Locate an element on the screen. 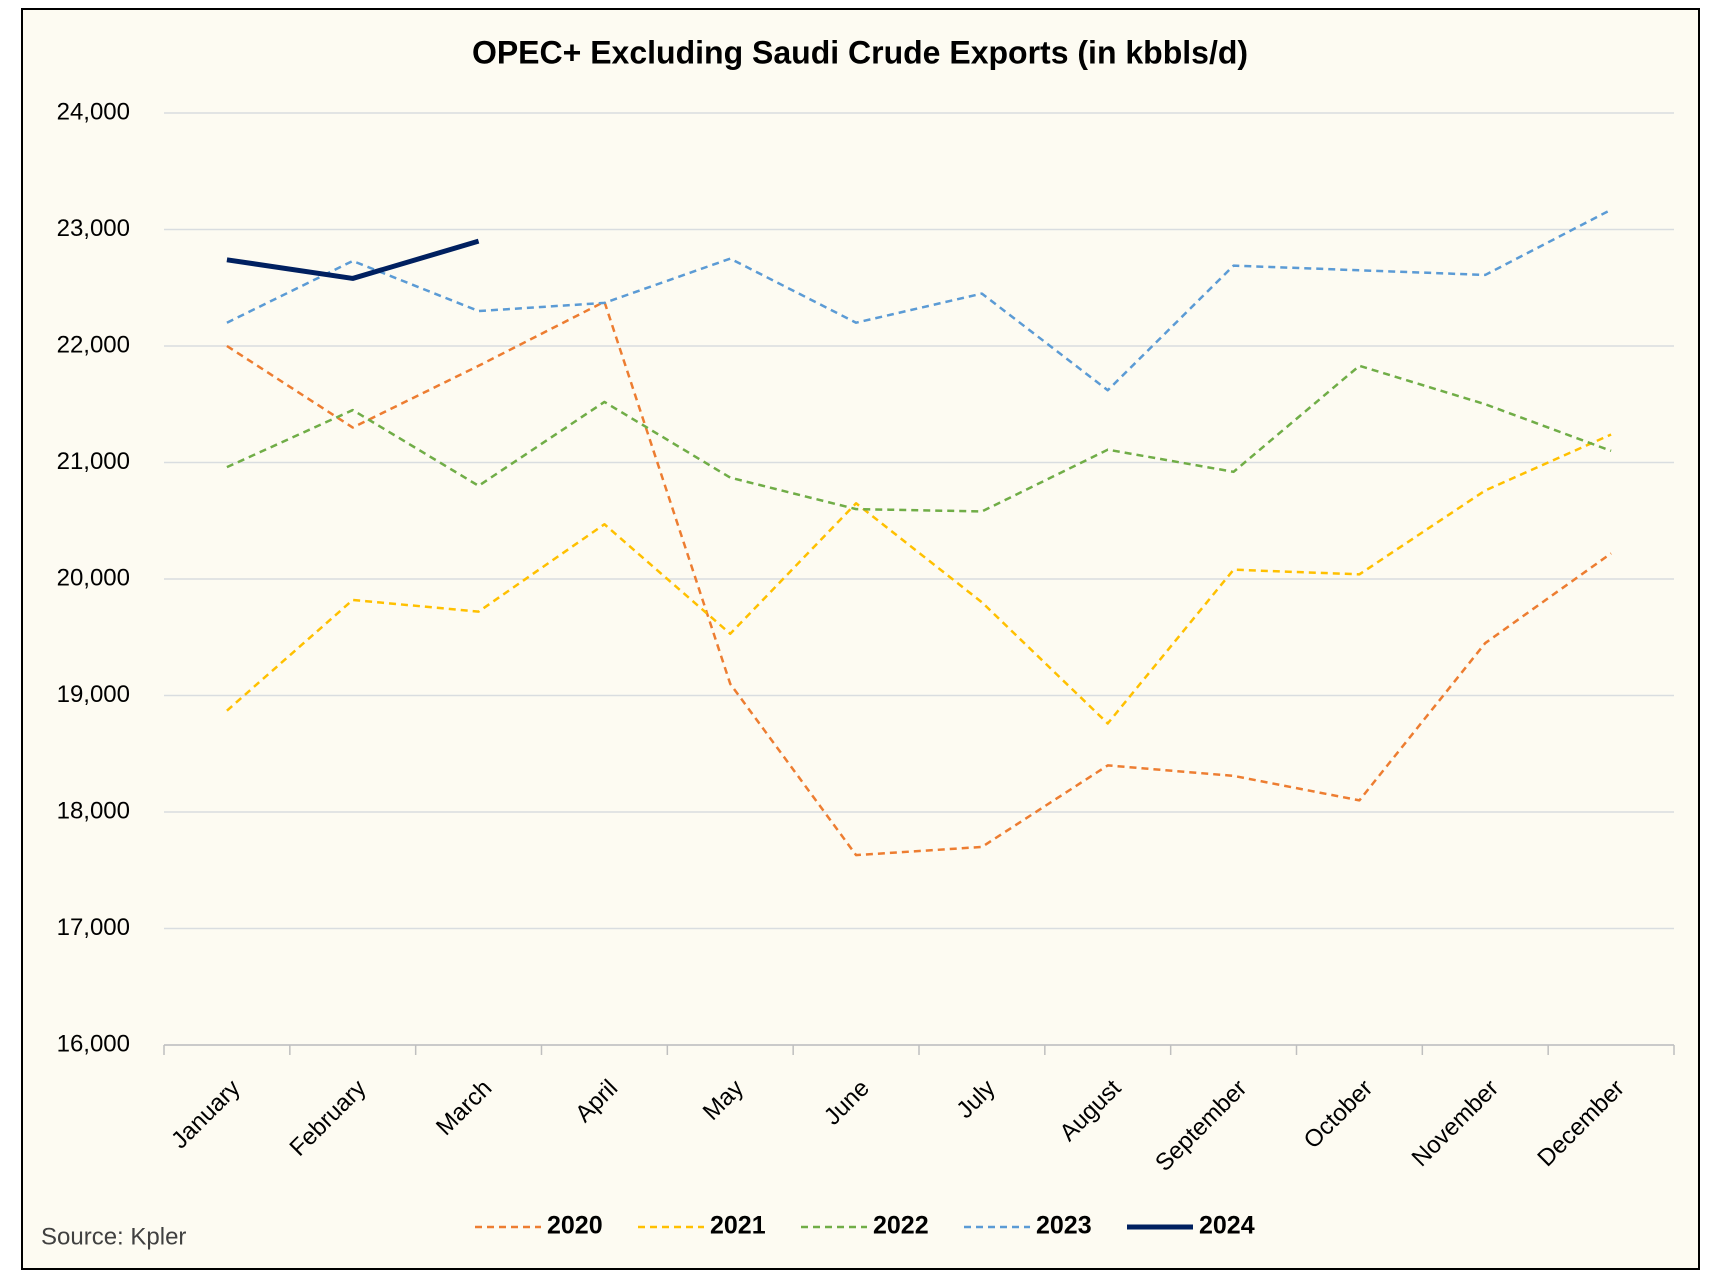 The image size is (1714, 1280). y-tick-label: 16,000 is located at coordinates (93, 1043).